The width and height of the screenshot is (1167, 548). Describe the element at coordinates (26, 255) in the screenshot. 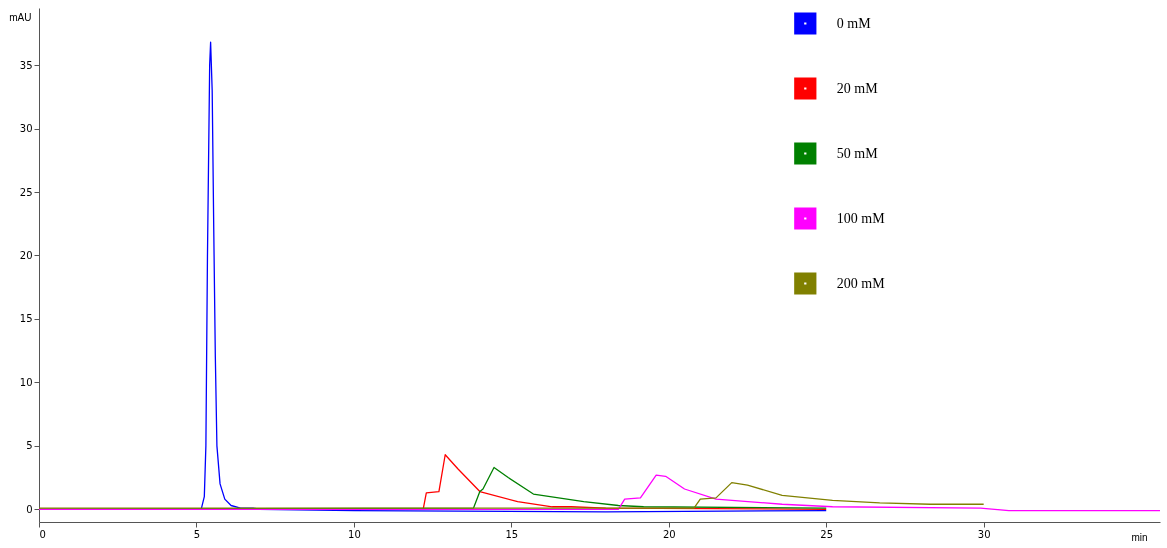

I see `y-tick-label: 20` at that location.